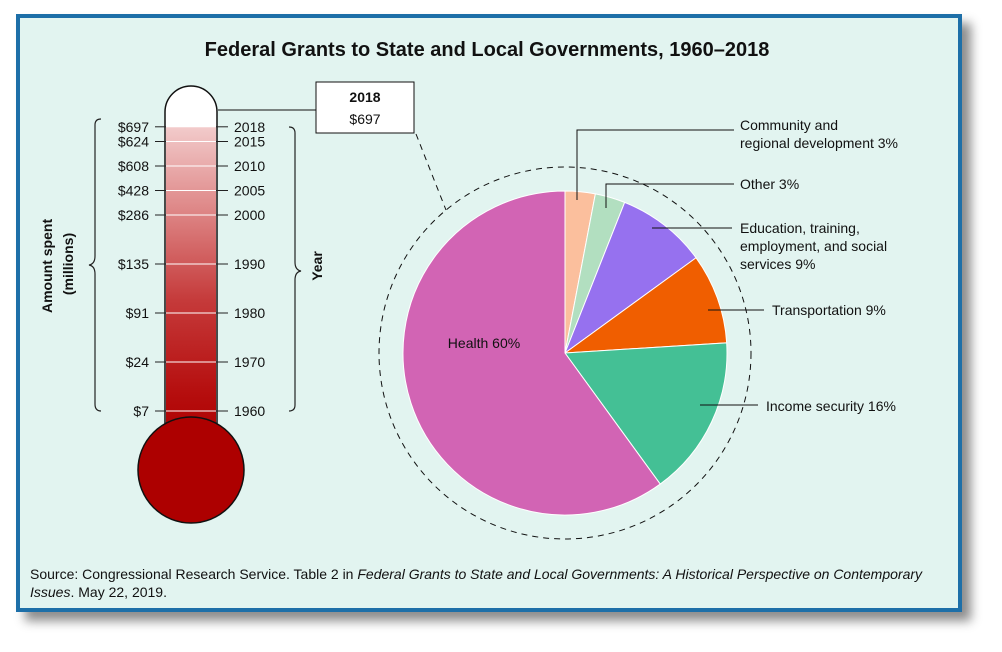 This screenshot has height=652, width=1002. Describe the element at coordinates (191, 285) in the screenshot. I see `thermometer-fill` at that location.